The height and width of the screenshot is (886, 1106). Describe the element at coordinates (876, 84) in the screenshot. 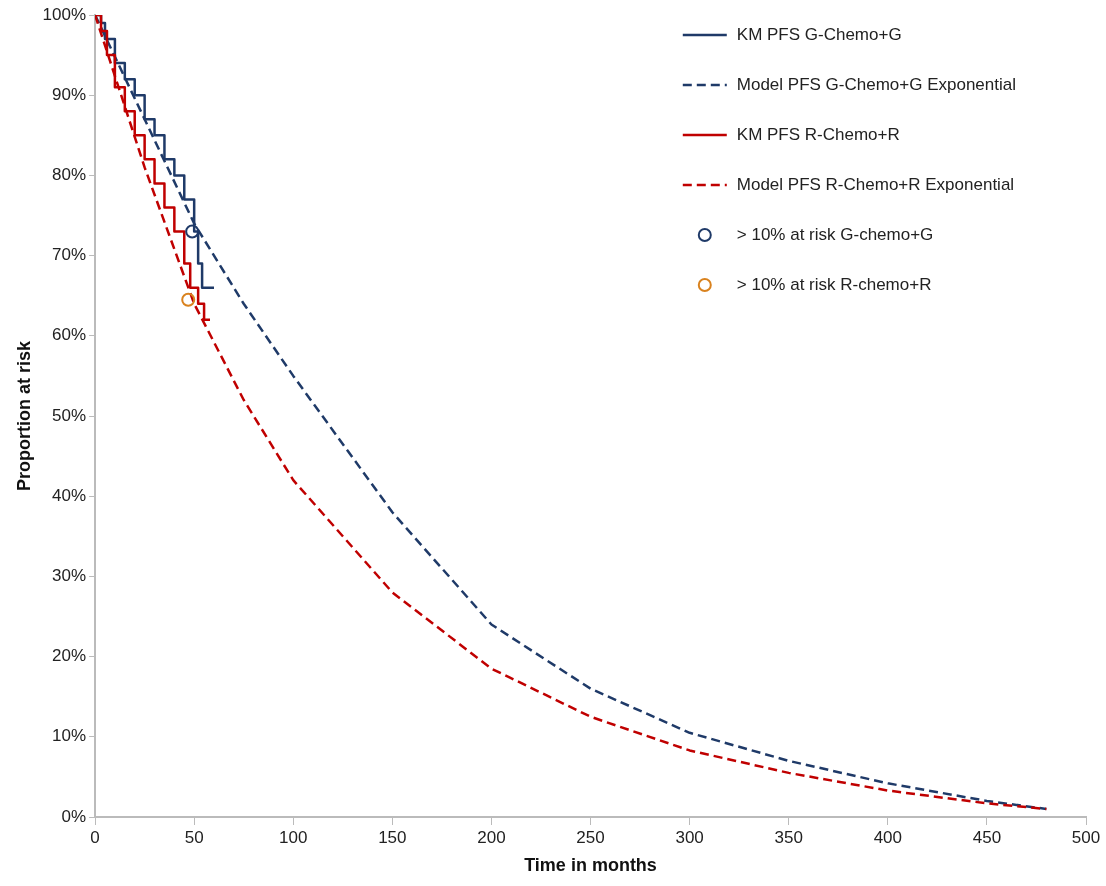

I see `legend-label: Model PFS G-Chemo+G Exponential` at that location.